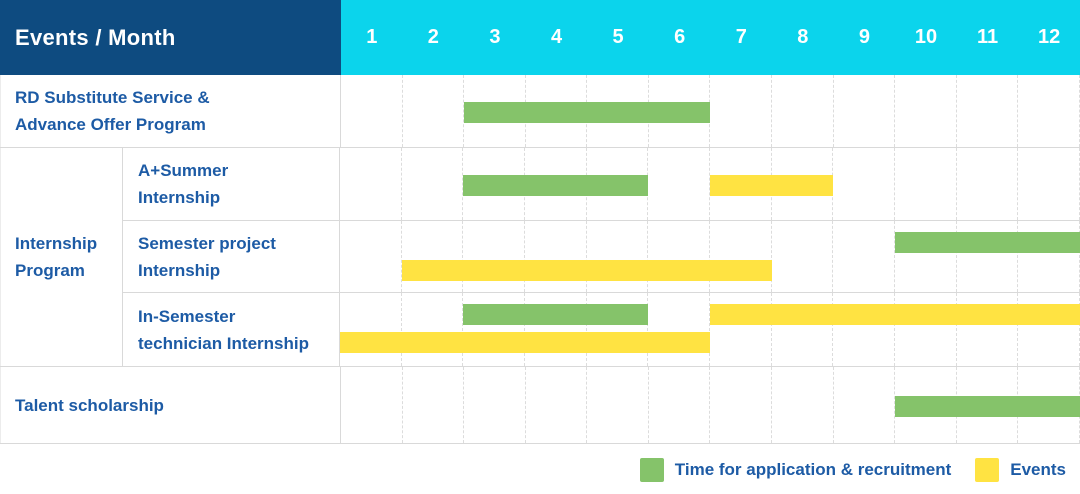 The height and width of the screenshot is (494, 1080). What do you see at coordinates (110, 124) in the screenshot?
I see `row-label-line: Advance Offer Program` at bounding box center [110, 124].